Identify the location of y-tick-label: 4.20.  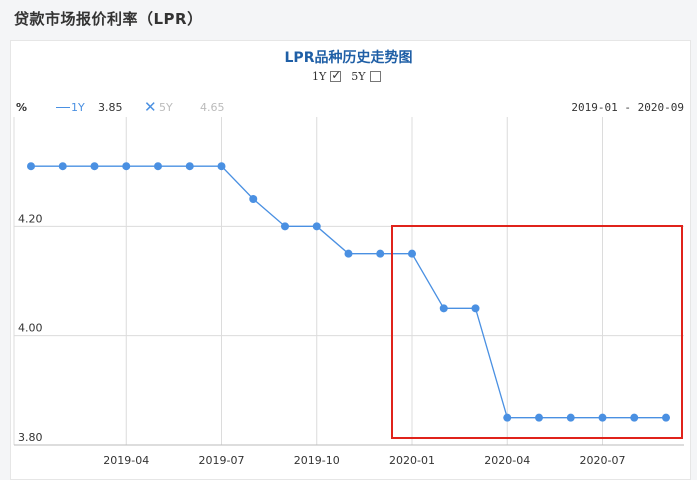
(30, 218).